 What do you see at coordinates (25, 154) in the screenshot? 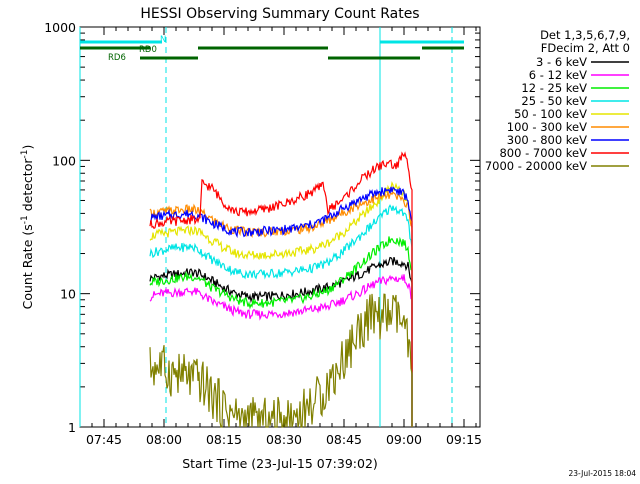
I see `y-axis-label-sup2: -1` at bounding box center [25, 154].